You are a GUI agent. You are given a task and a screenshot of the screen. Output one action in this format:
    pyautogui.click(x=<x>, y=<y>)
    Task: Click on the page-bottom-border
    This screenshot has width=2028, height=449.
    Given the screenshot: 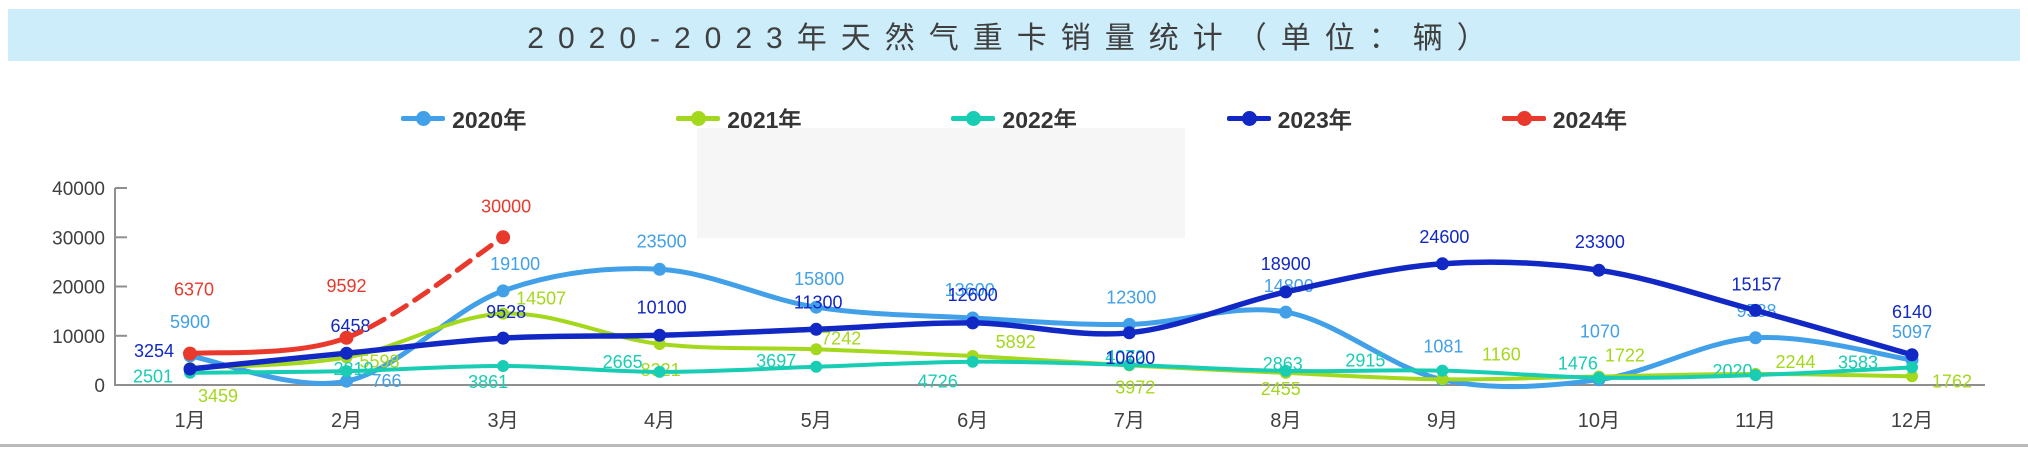 What is the action you would take?
    pyautogui.click(x=1014, y=445)
    